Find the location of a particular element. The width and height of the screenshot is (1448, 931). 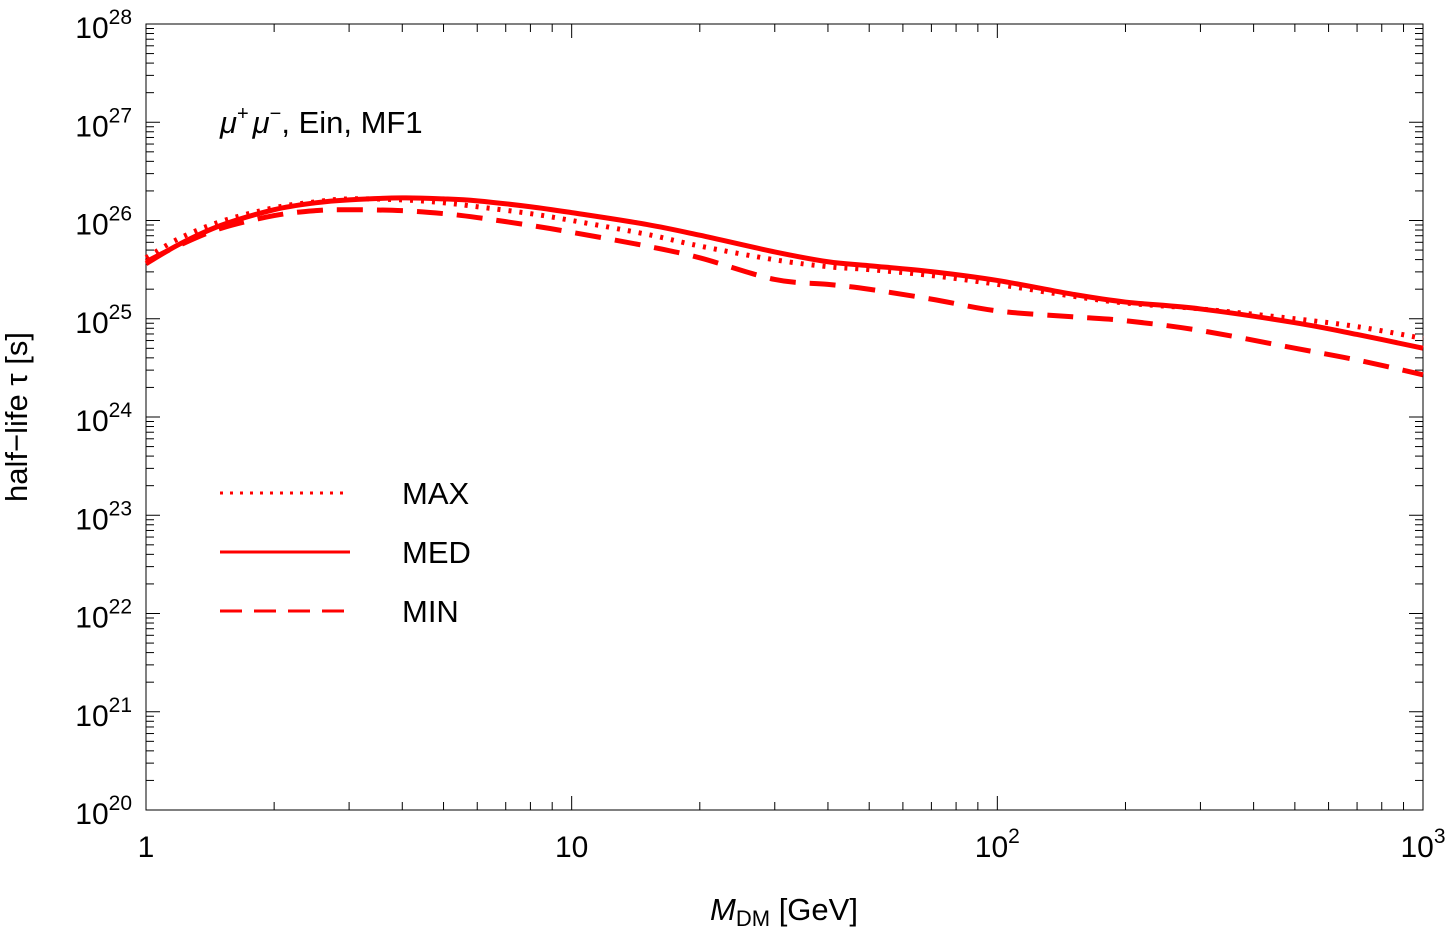

legend-label-med: MED is located at coordinates (436, 552).